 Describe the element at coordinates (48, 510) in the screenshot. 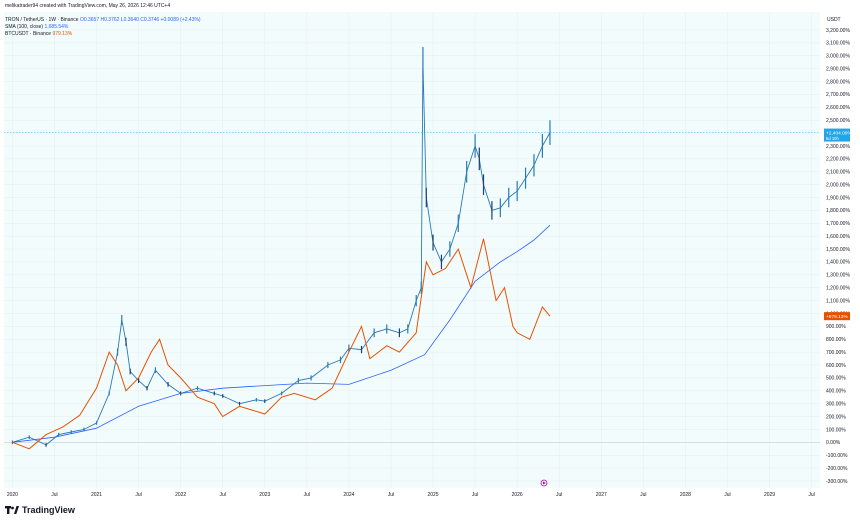

I see `brand-name: TradingView` at that location.